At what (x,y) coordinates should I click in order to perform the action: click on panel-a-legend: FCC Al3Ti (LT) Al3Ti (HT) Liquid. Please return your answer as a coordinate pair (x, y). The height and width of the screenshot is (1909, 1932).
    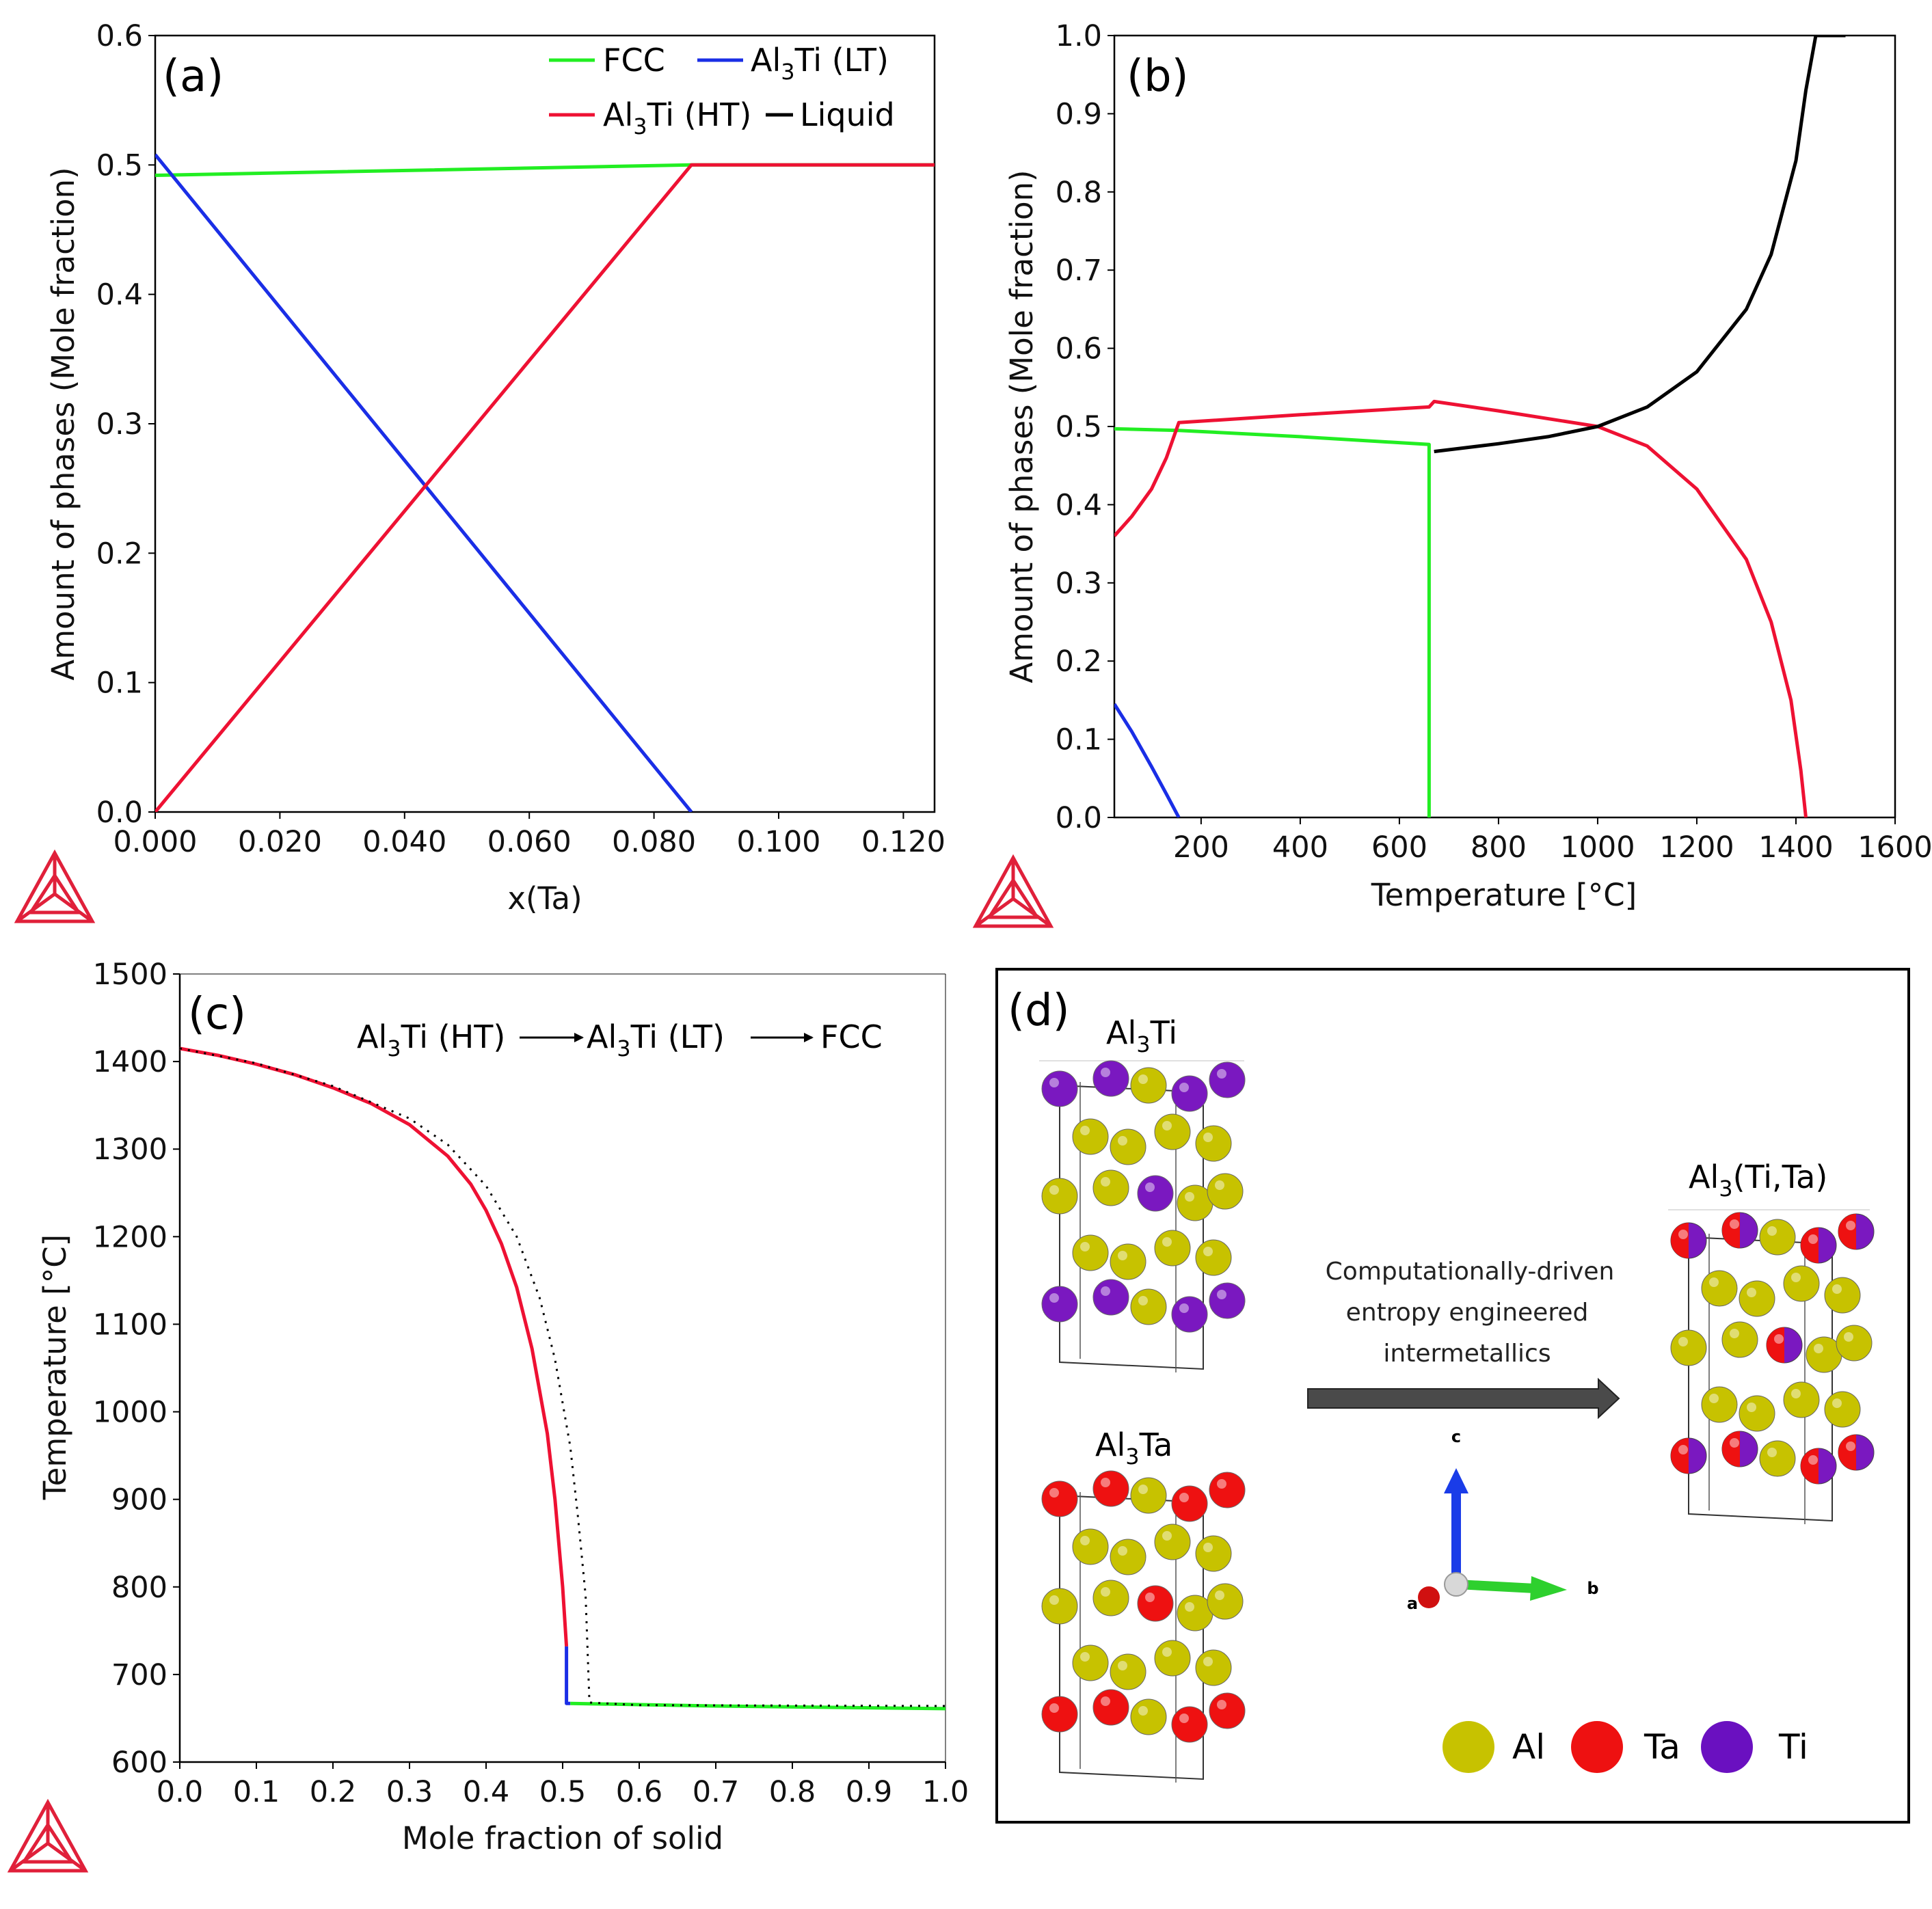
    Looking at the image, I should click on (722, 90).